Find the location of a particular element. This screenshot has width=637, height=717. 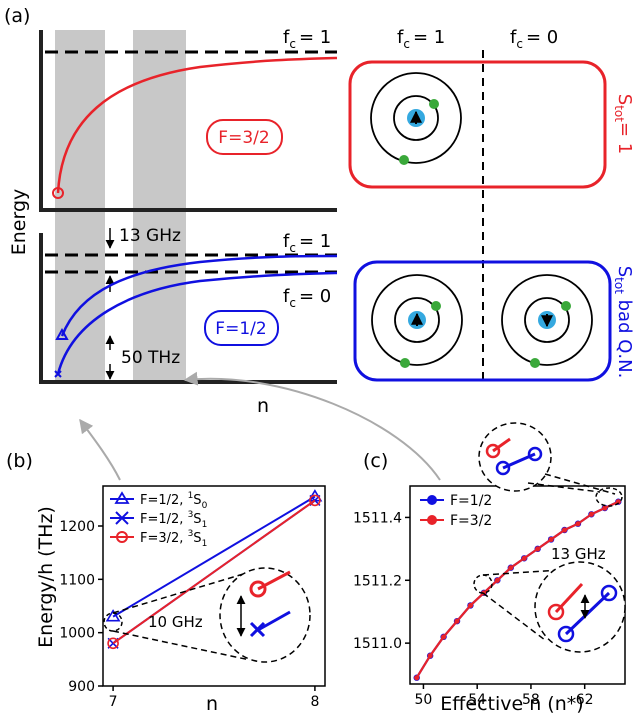

c-xticks: 50 54 58 62 is located at coordinates (504, 696).